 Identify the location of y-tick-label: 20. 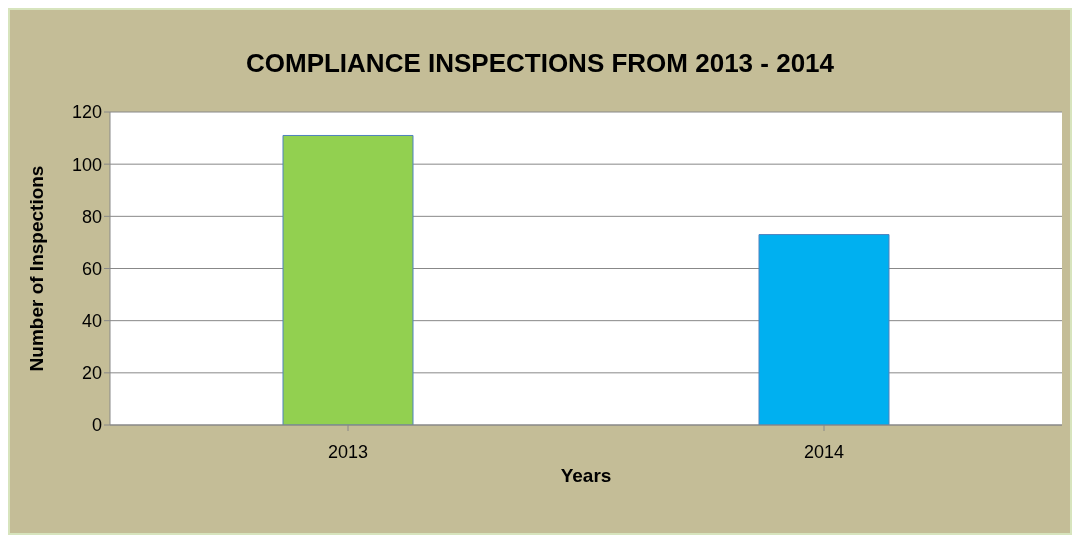
(91, 373).